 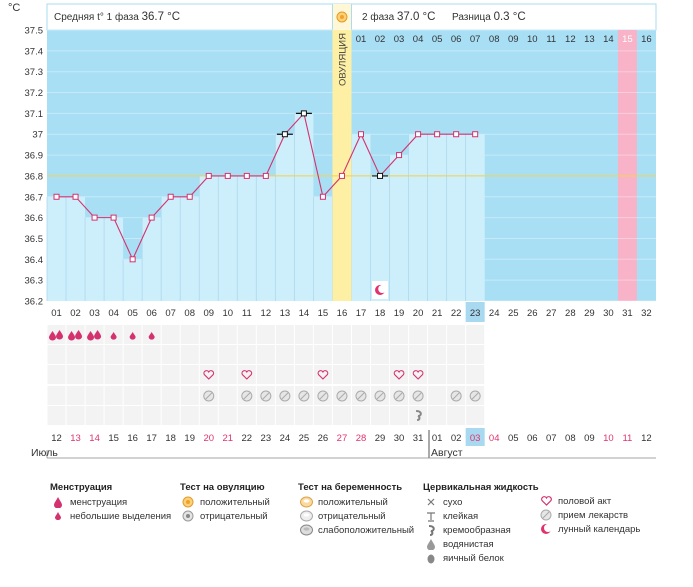 I want to click on y-tick-label: 36.5, so click(x=34, y=239).